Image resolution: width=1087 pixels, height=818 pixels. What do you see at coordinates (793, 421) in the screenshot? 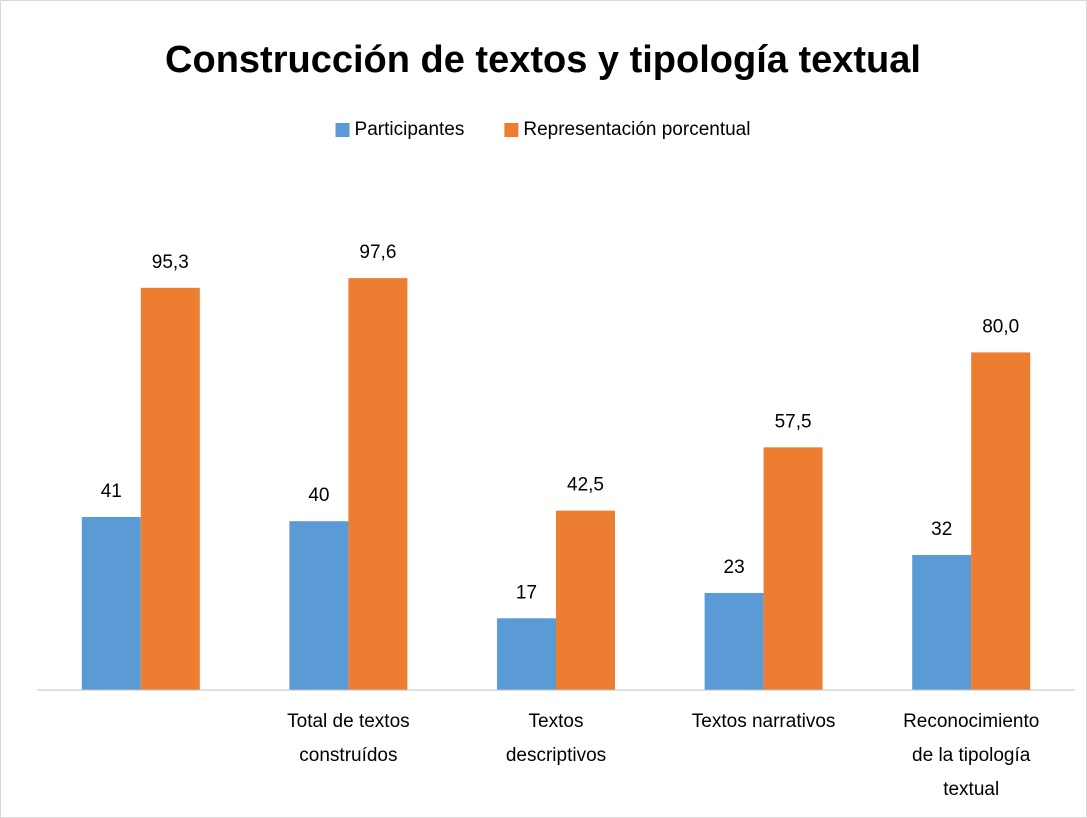
I see `data-label: 57,5` at bounding box center [793, 421].